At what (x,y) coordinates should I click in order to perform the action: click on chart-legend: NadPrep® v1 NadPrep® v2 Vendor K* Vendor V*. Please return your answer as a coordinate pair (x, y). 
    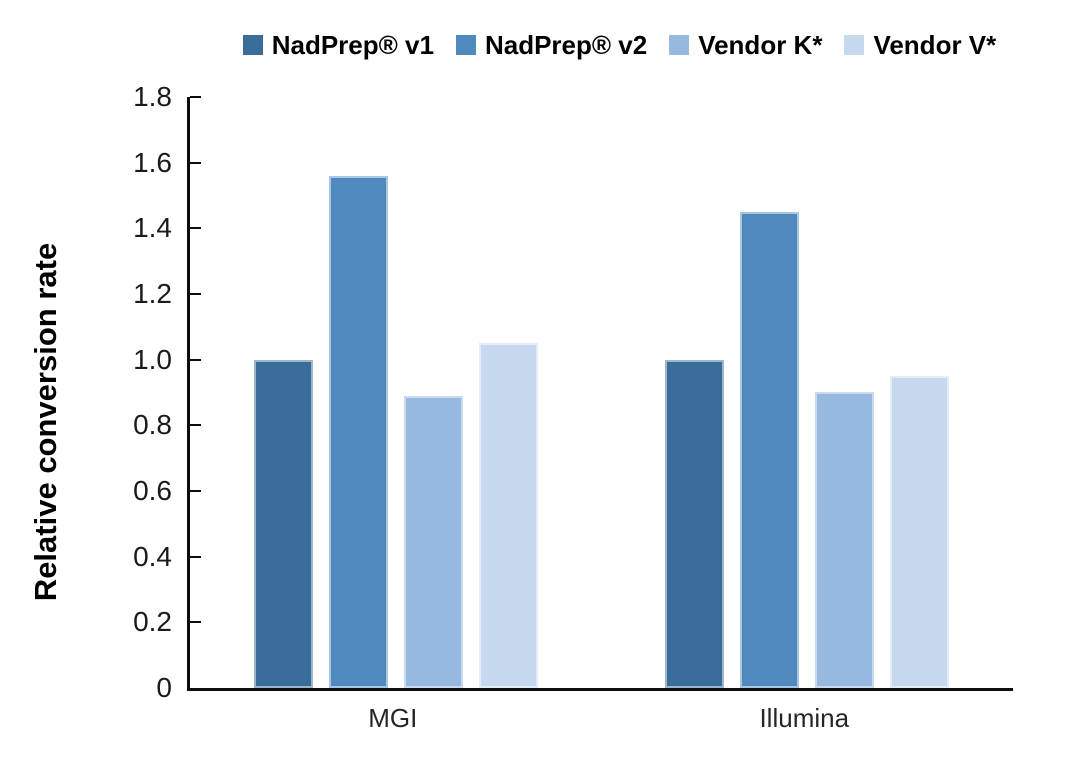
    Looking at the image, I should click on (534, 45).